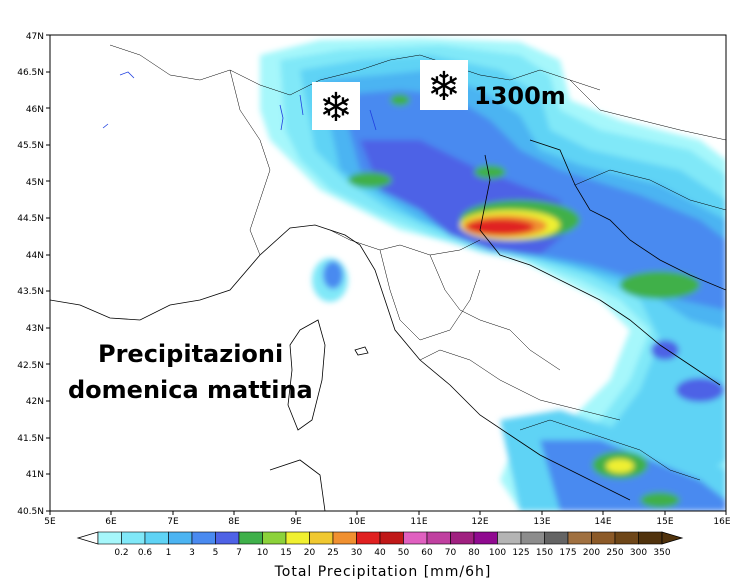 This screenshot has width=751, height=580. Describe the element at coordinates (35, 329) in the screenshot. I see `lat-tick: 43N` at that location.